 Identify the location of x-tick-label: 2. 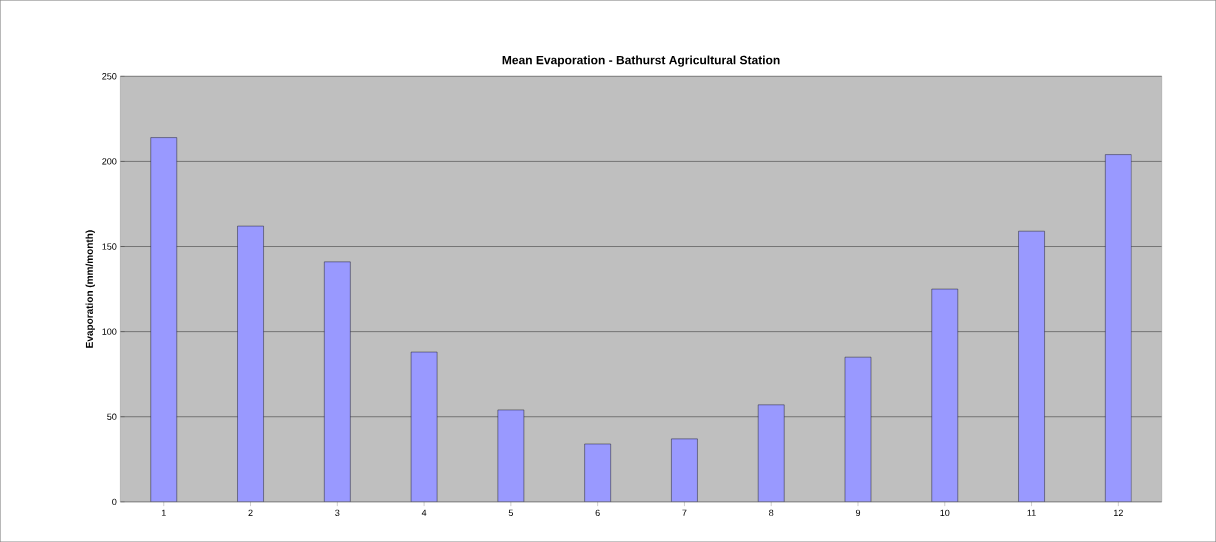
(250, 512).